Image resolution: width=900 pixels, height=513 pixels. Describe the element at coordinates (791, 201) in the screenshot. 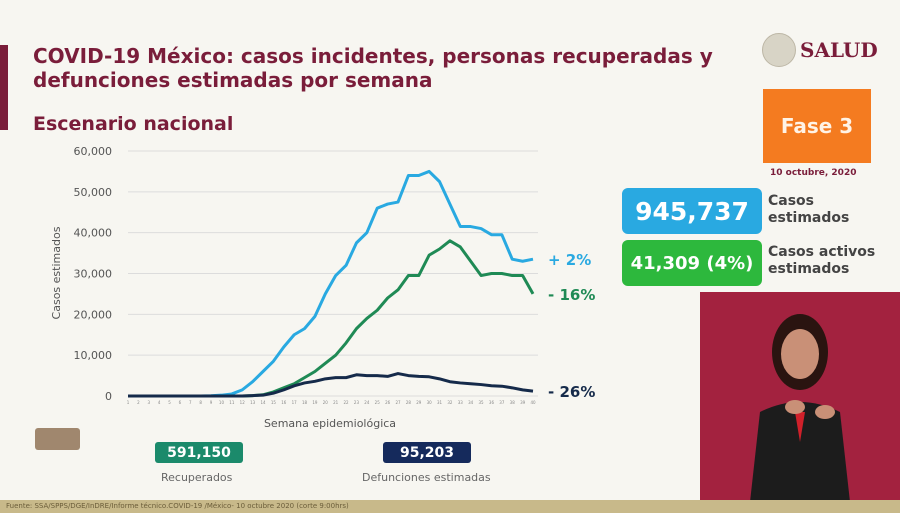

I see `kpi-label-line: Casos` at that location.